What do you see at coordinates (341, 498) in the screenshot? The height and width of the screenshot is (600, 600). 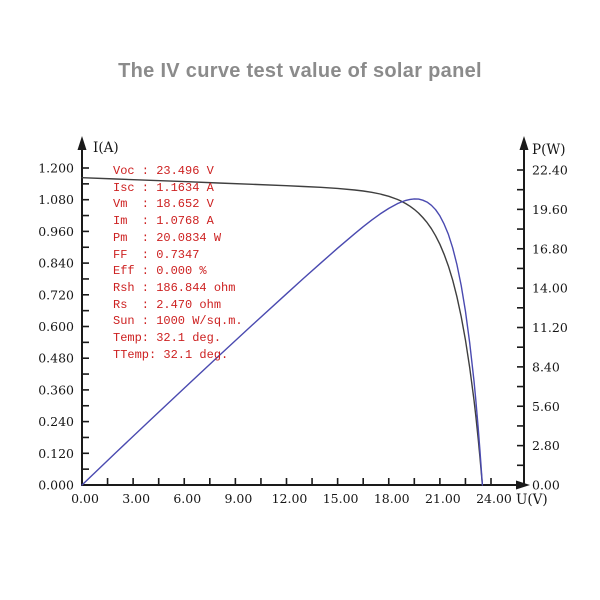 I see `x-axis-tick-label: 15.00` at bounding box center [341, 498].